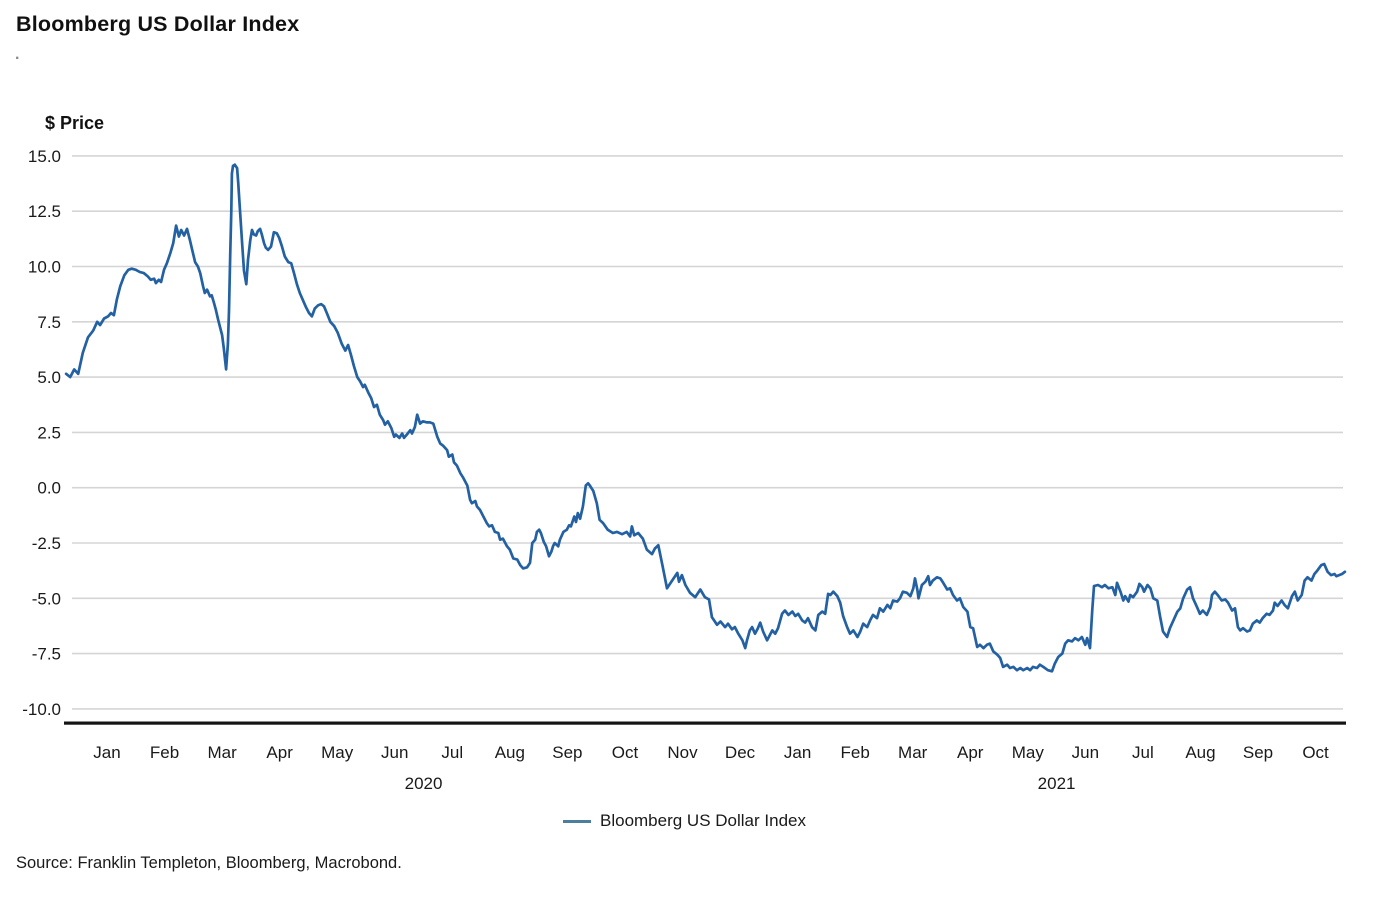 The image size is (1373, 903). What do you see at coordinates (705, 723) in the screenshot?
I see `x-axis-baseline` at bounding box center [705, 723].